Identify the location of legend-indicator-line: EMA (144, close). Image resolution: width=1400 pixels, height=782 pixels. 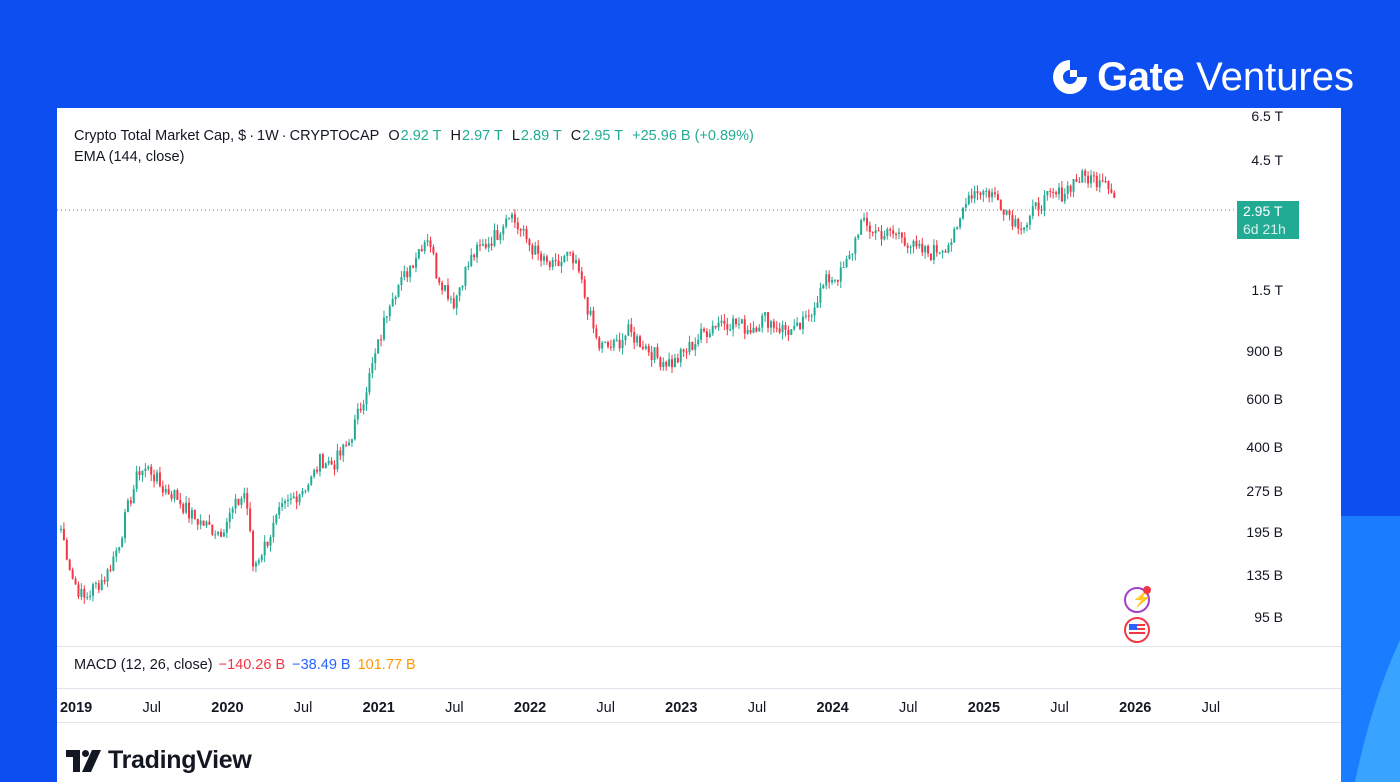
(414, 157).